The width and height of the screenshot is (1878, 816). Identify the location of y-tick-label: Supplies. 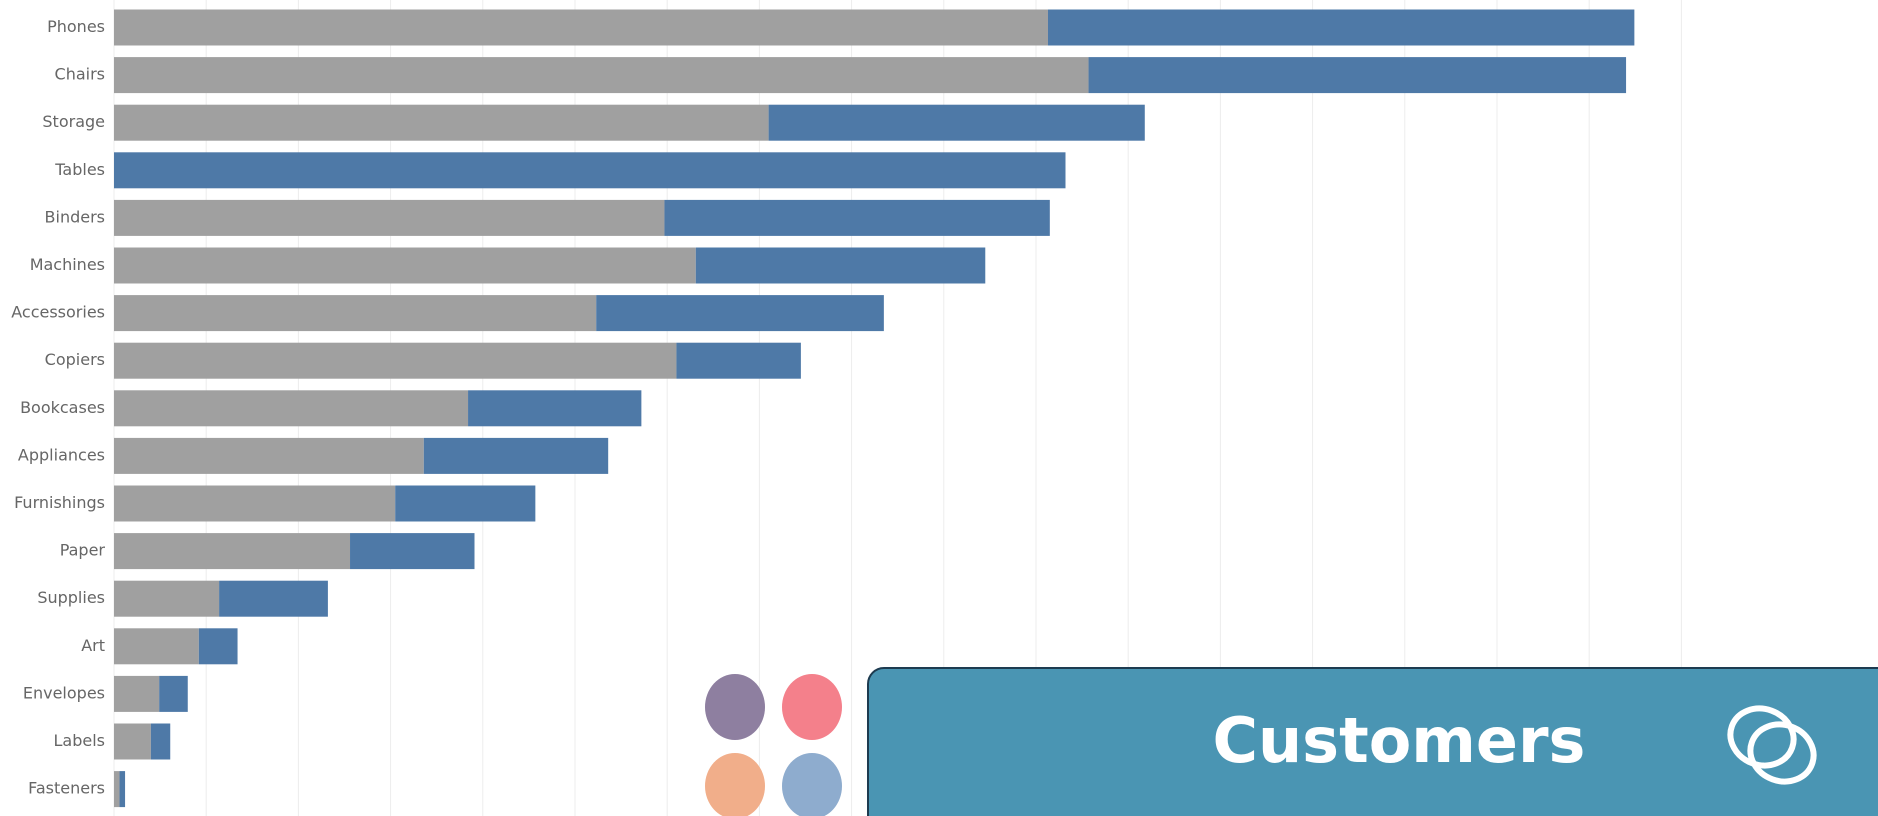
(71, 597).